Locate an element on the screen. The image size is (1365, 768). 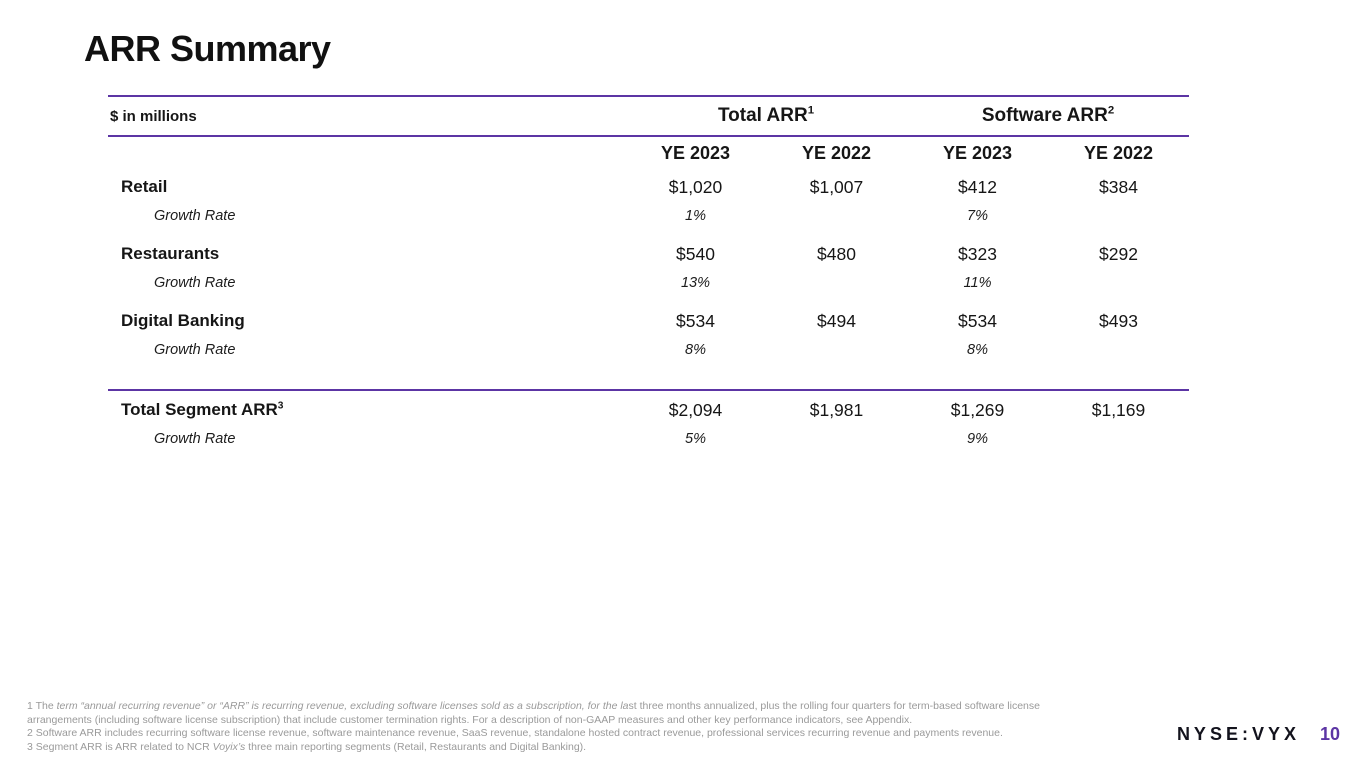
footnote-text: 3 Segment ARR is ARR related to NCR is located at coordinates (120, 747).